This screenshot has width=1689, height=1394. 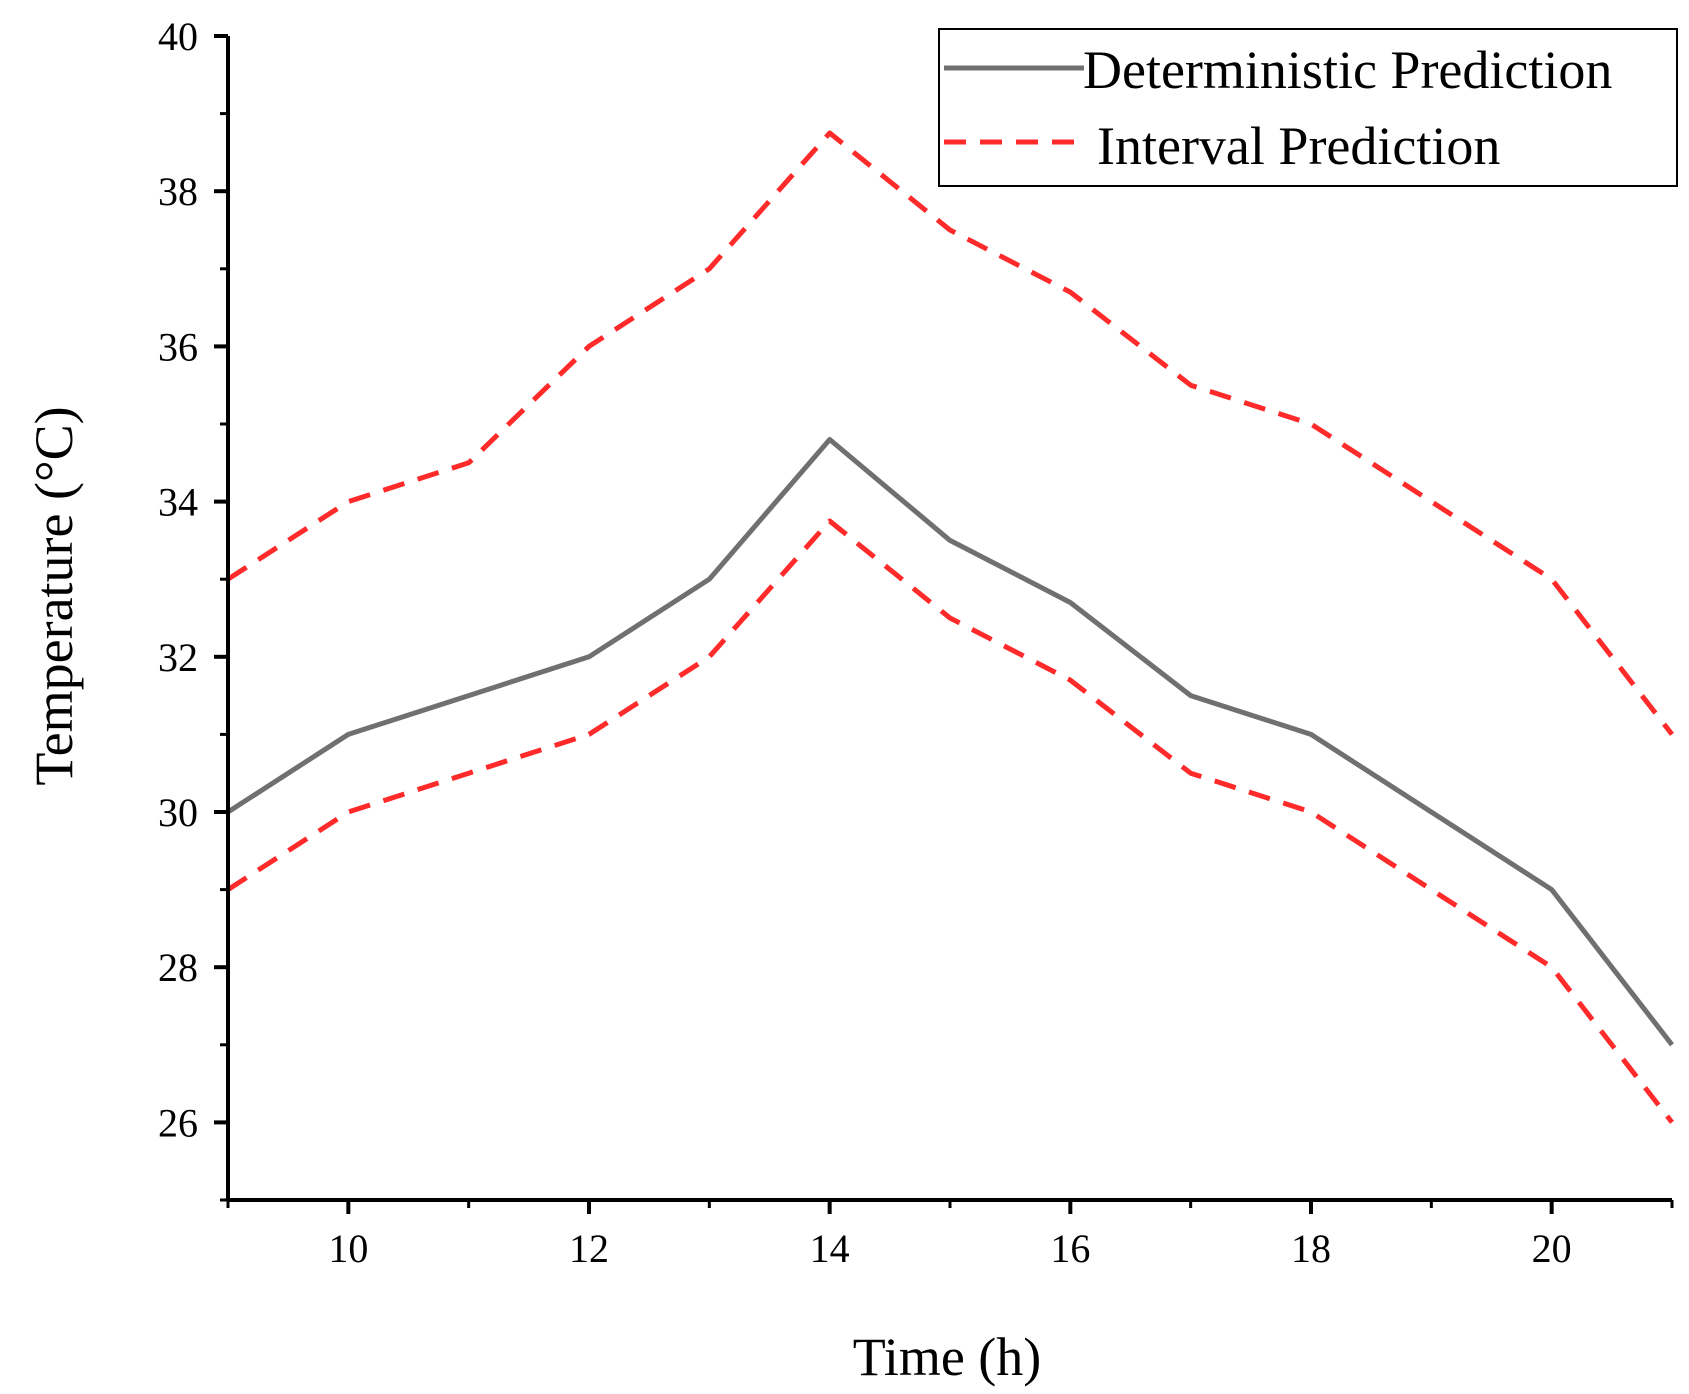 I want to click on x-tick-label: 14, so click(x=830, y=1248).